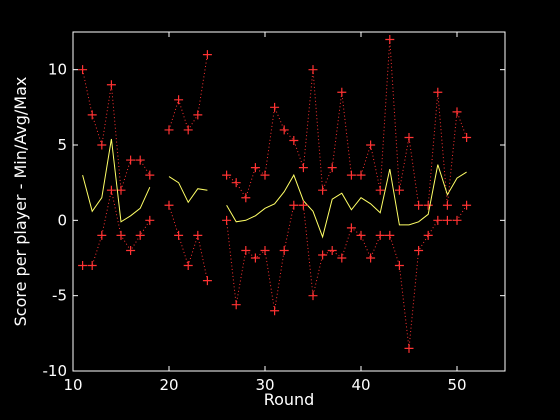  What do you see at coordinates (55, 371) in the screenshot?
I see `y-tick-label: -10` at bounding box center [55, 371].